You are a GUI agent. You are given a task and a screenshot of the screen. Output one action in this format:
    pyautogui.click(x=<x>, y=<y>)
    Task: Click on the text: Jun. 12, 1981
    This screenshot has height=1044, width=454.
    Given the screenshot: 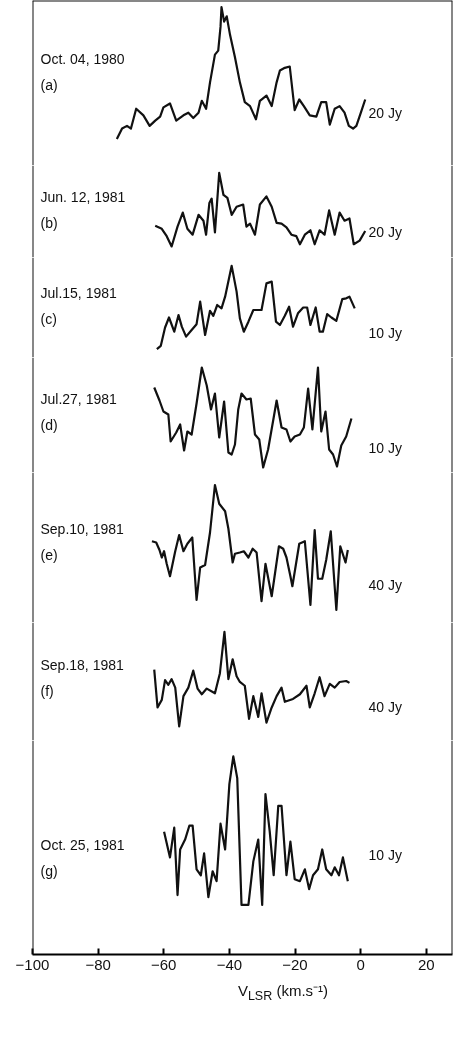 What is the action you would take?
    pyautogui.click(x=83, y=197)
    